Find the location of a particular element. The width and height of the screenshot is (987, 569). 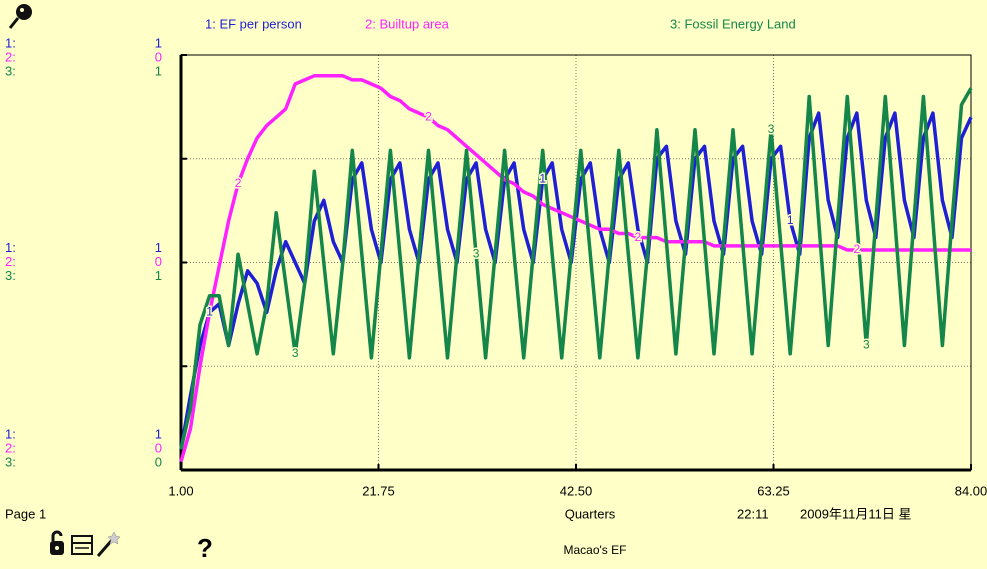

time-label: 22:11 is located at coordinates (753, 513).